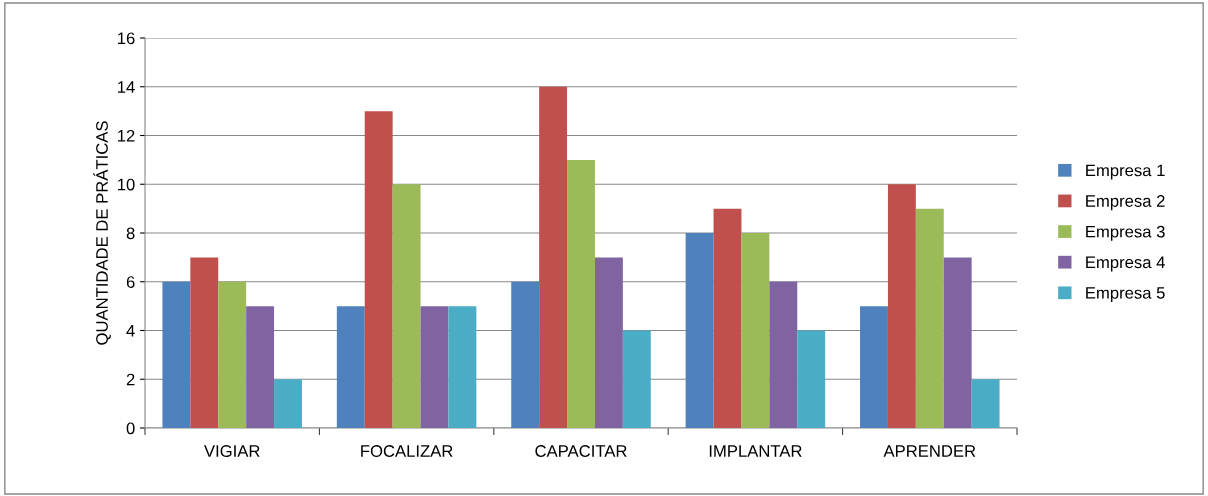 Image resolution: width=1208 pixels, height=496 pixels. Describe the element at coordinates (1125, 233) in the screenshot. I see `legend-label: Empresa 3` at that location.